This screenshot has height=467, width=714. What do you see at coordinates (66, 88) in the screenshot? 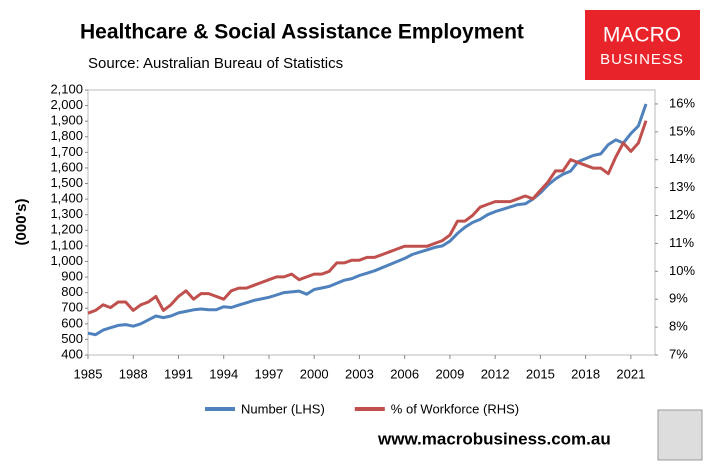
I see `y-tick-label: 2,100` at bounding box center [66, 88].